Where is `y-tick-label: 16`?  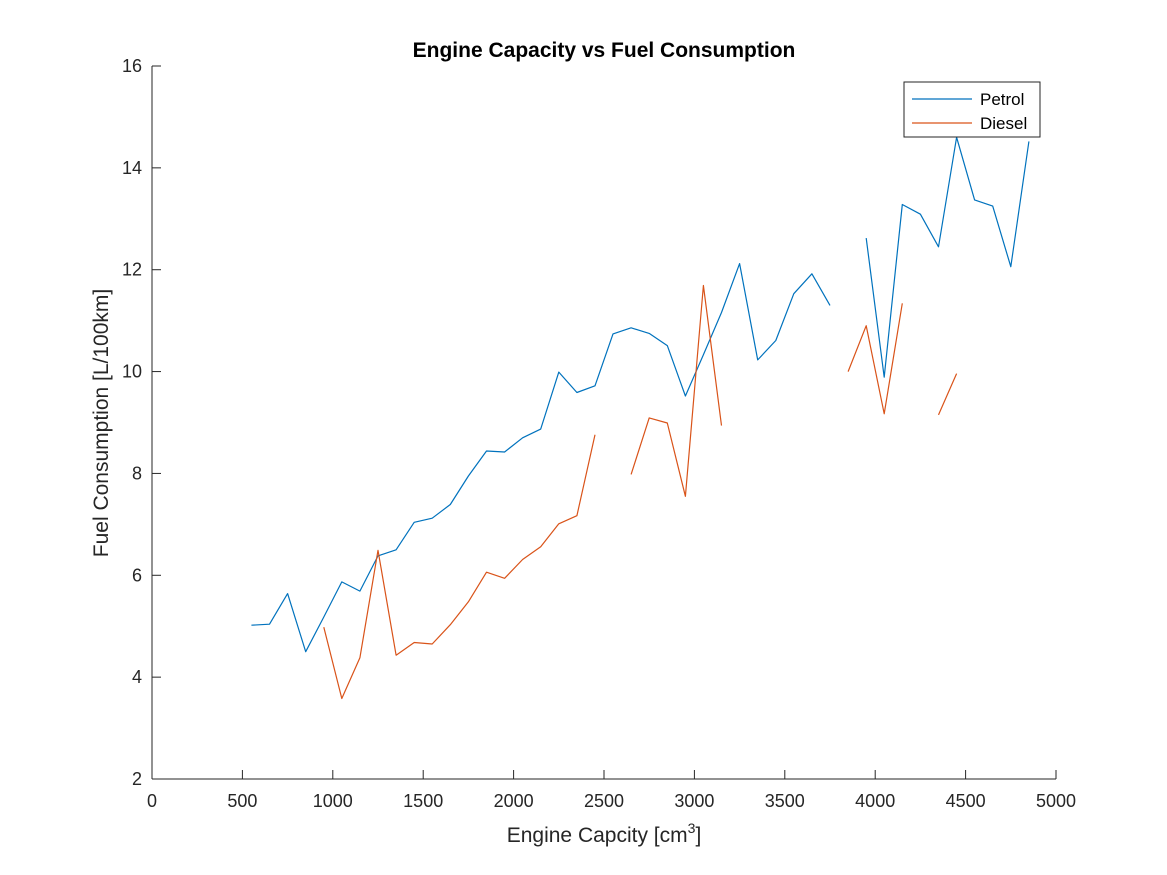 y-tick-label: 16 is located at coordinates (132, 66).